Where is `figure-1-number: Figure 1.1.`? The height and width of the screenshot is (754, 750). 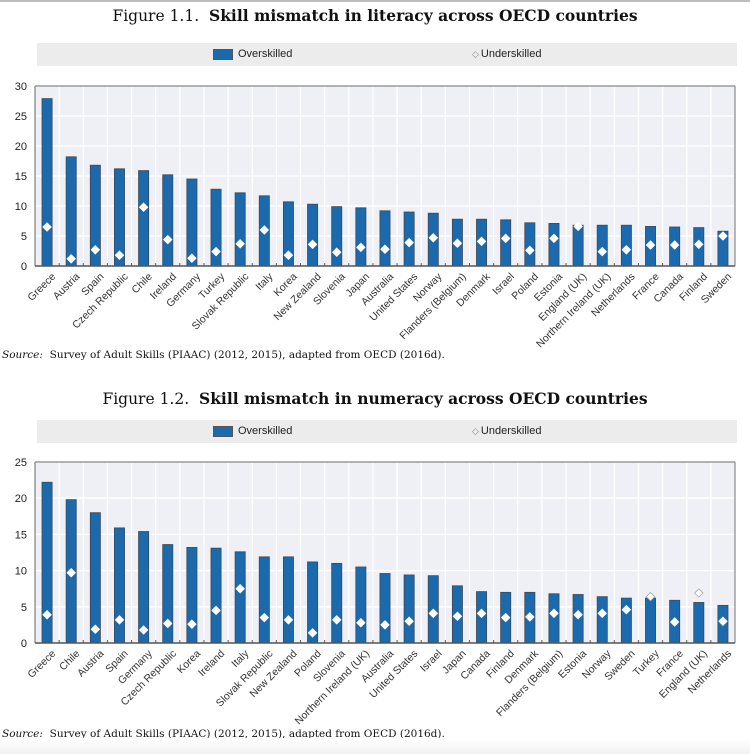
figure-1-number: Figure 1.1. is located at coordinates (156, 16).